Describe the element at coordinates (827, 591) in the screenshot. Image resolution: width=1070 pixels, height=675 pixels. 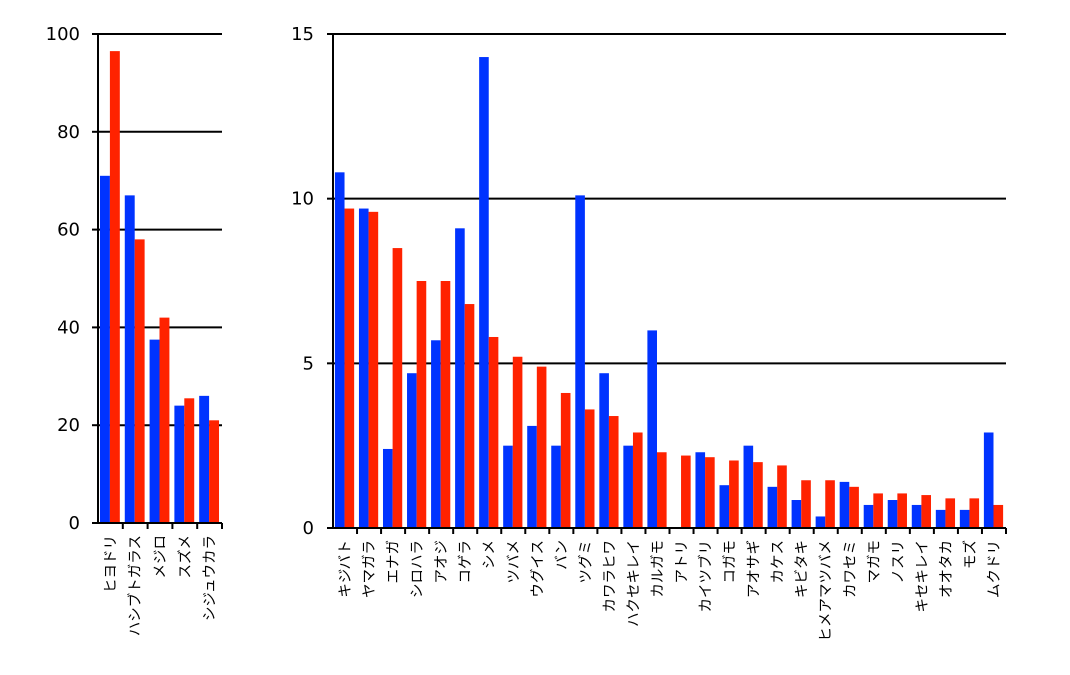
I see `category-label: ヒメアマツバメ` at that location.